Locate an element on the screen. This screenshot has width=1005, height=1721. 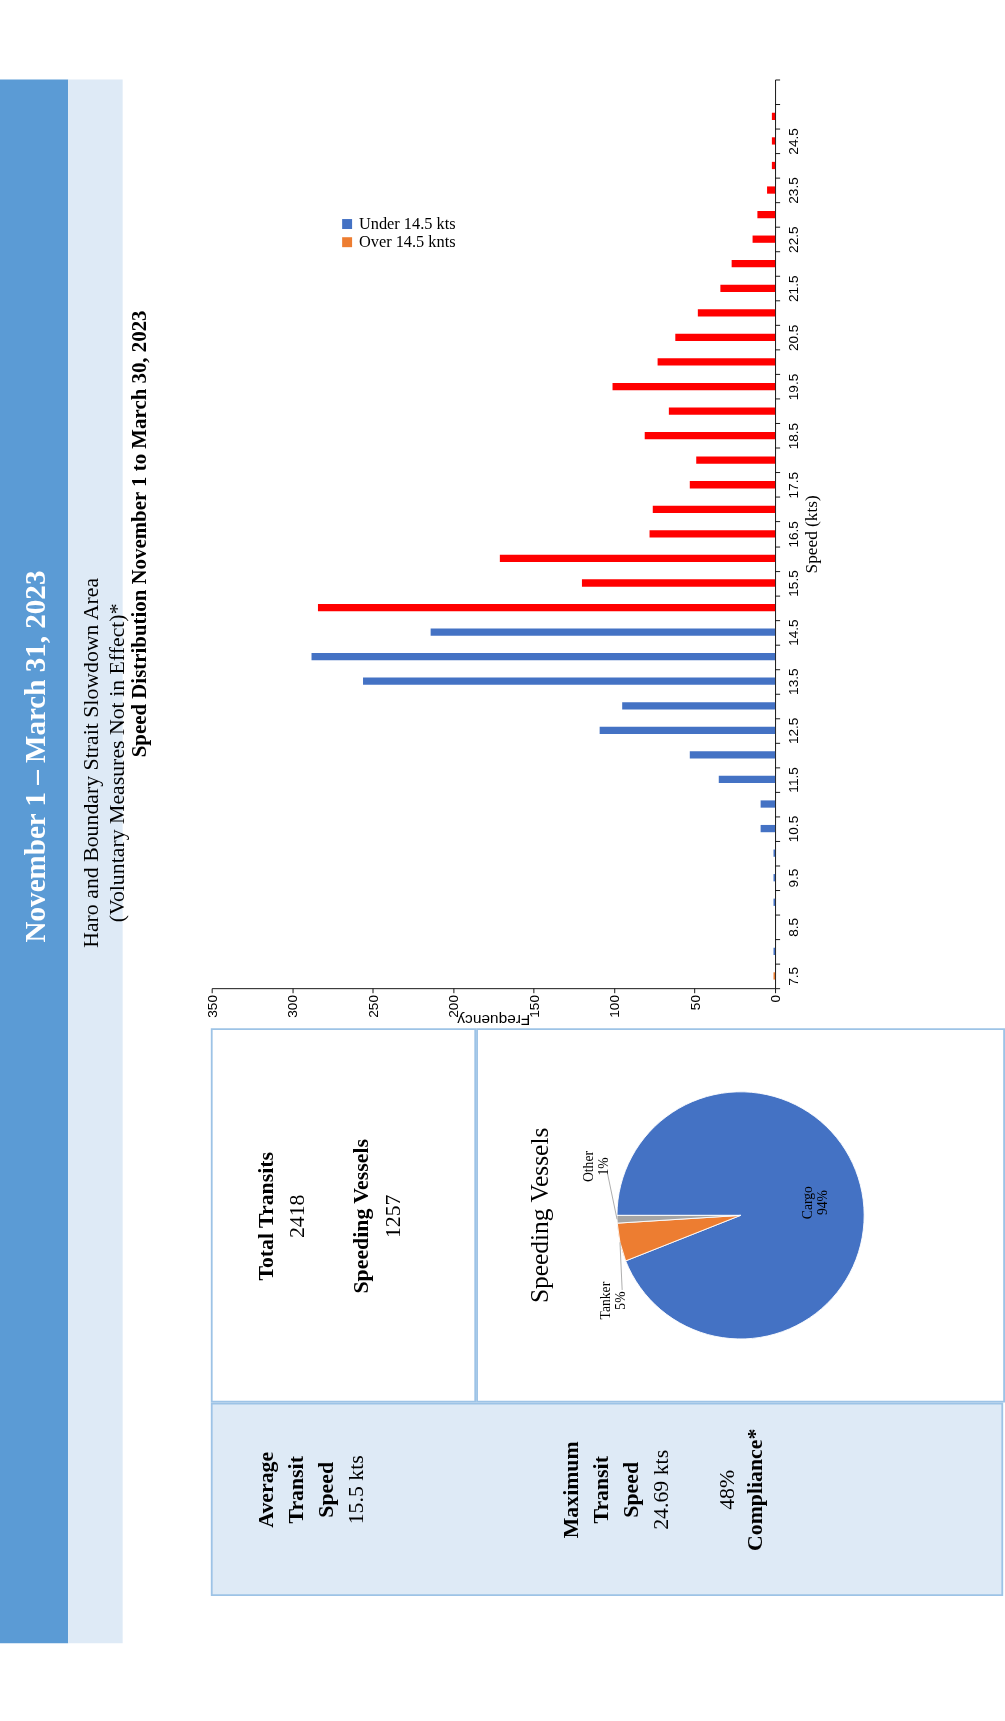
legend-label: Over 14.5 knts is located at coordinates (407, 241).